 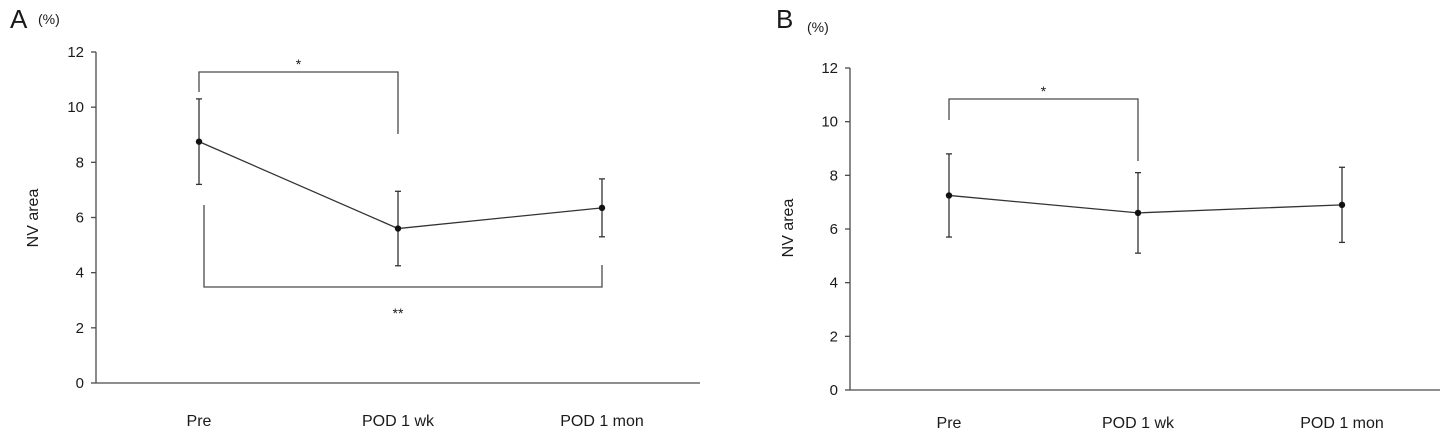 I want to click on panel-a-x-tick-label: POD 1 wk, so click(x=398, y=421).